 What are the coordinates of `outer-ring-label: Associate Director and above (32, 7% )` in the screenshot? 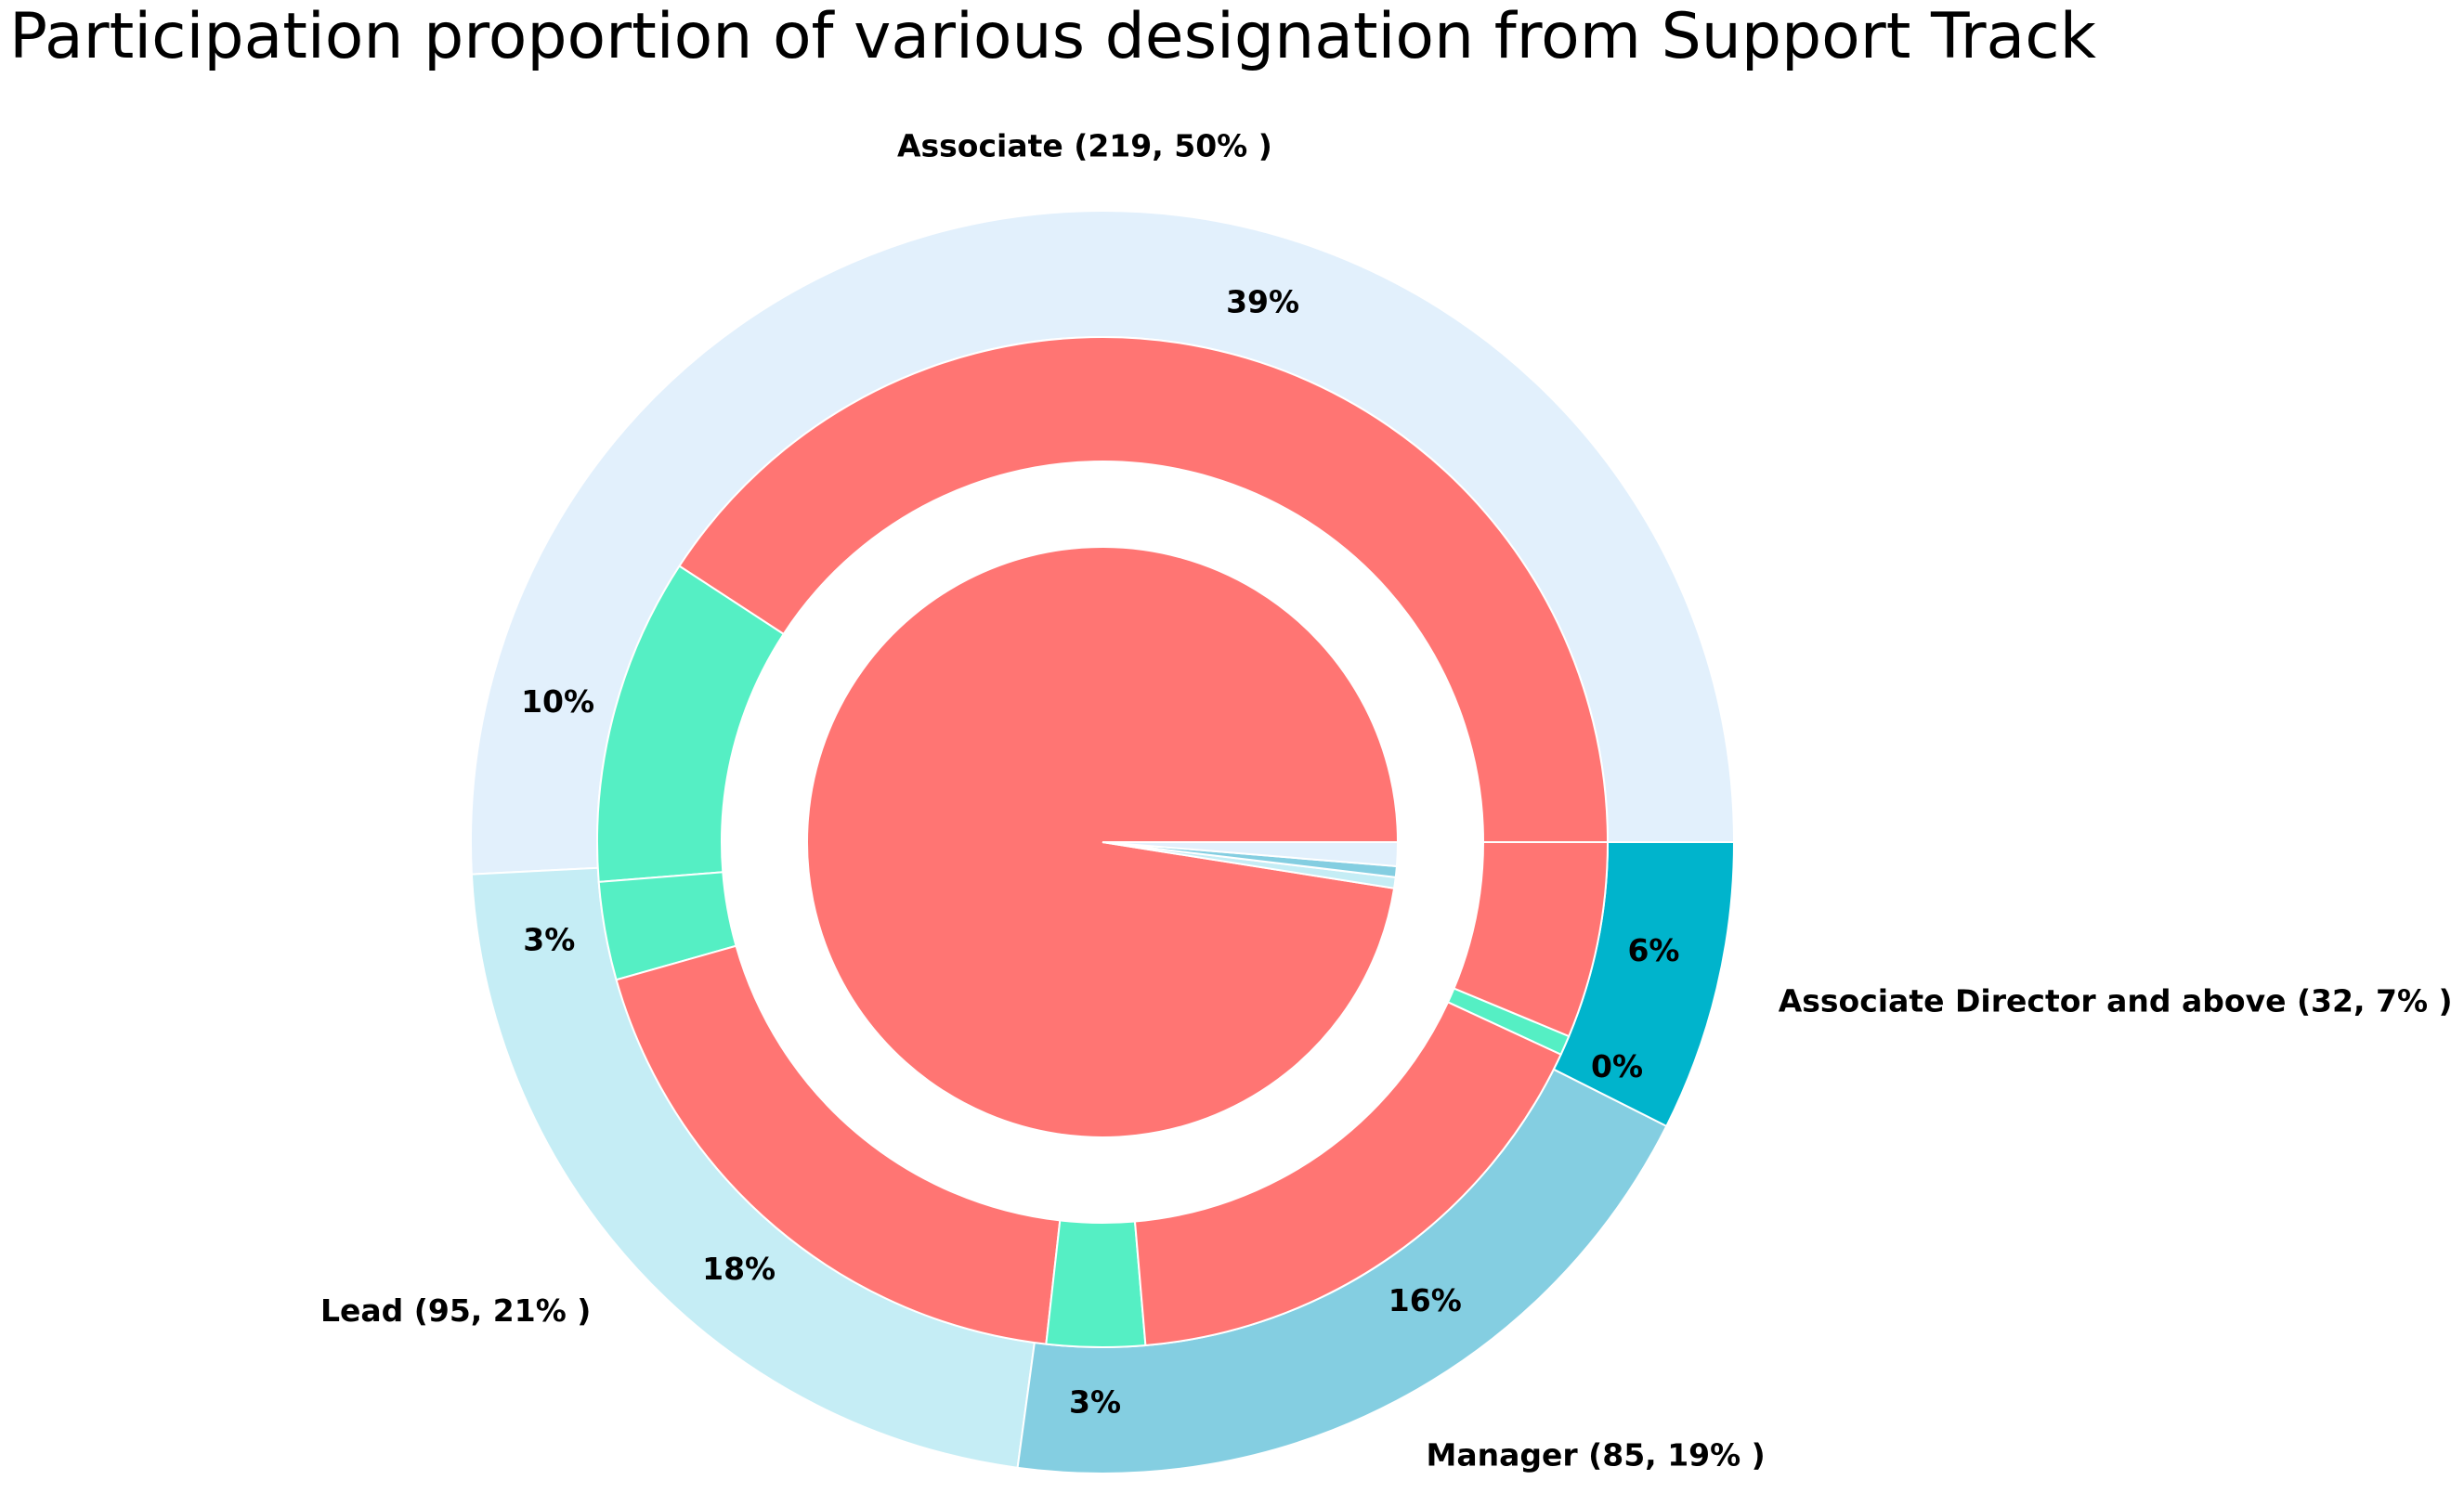 It's located at (2116, 1001).